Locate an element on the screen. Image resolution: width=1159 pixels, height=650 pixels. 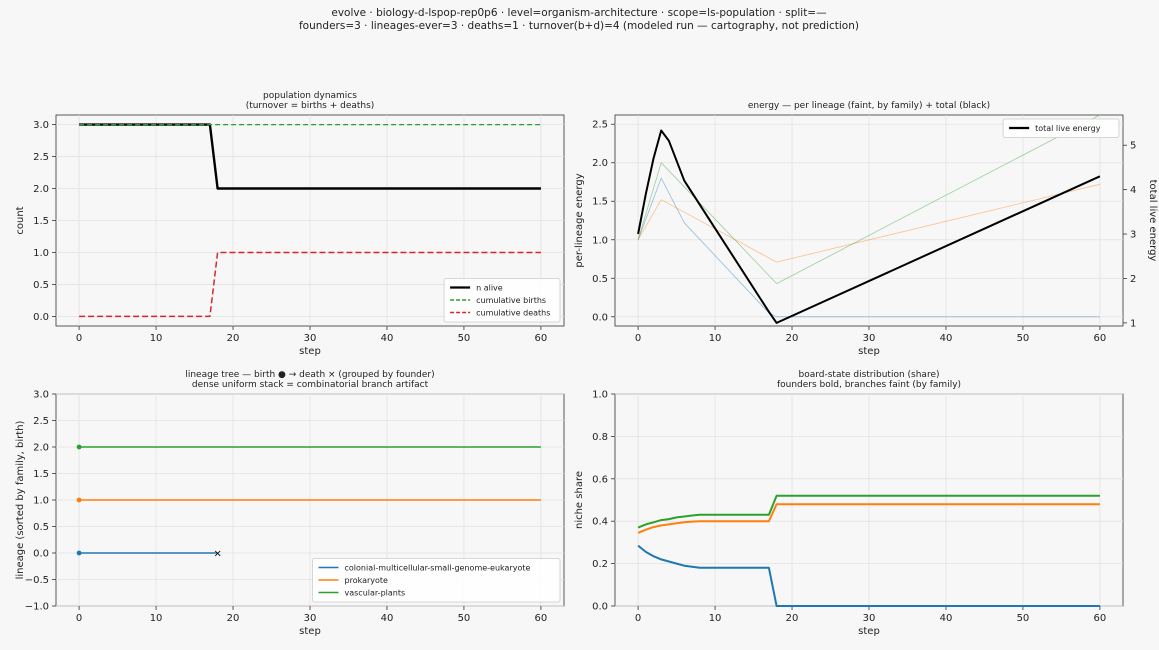
panel-title-line-2: (turnover = births + deaths) is located at coordinates (310, 106).